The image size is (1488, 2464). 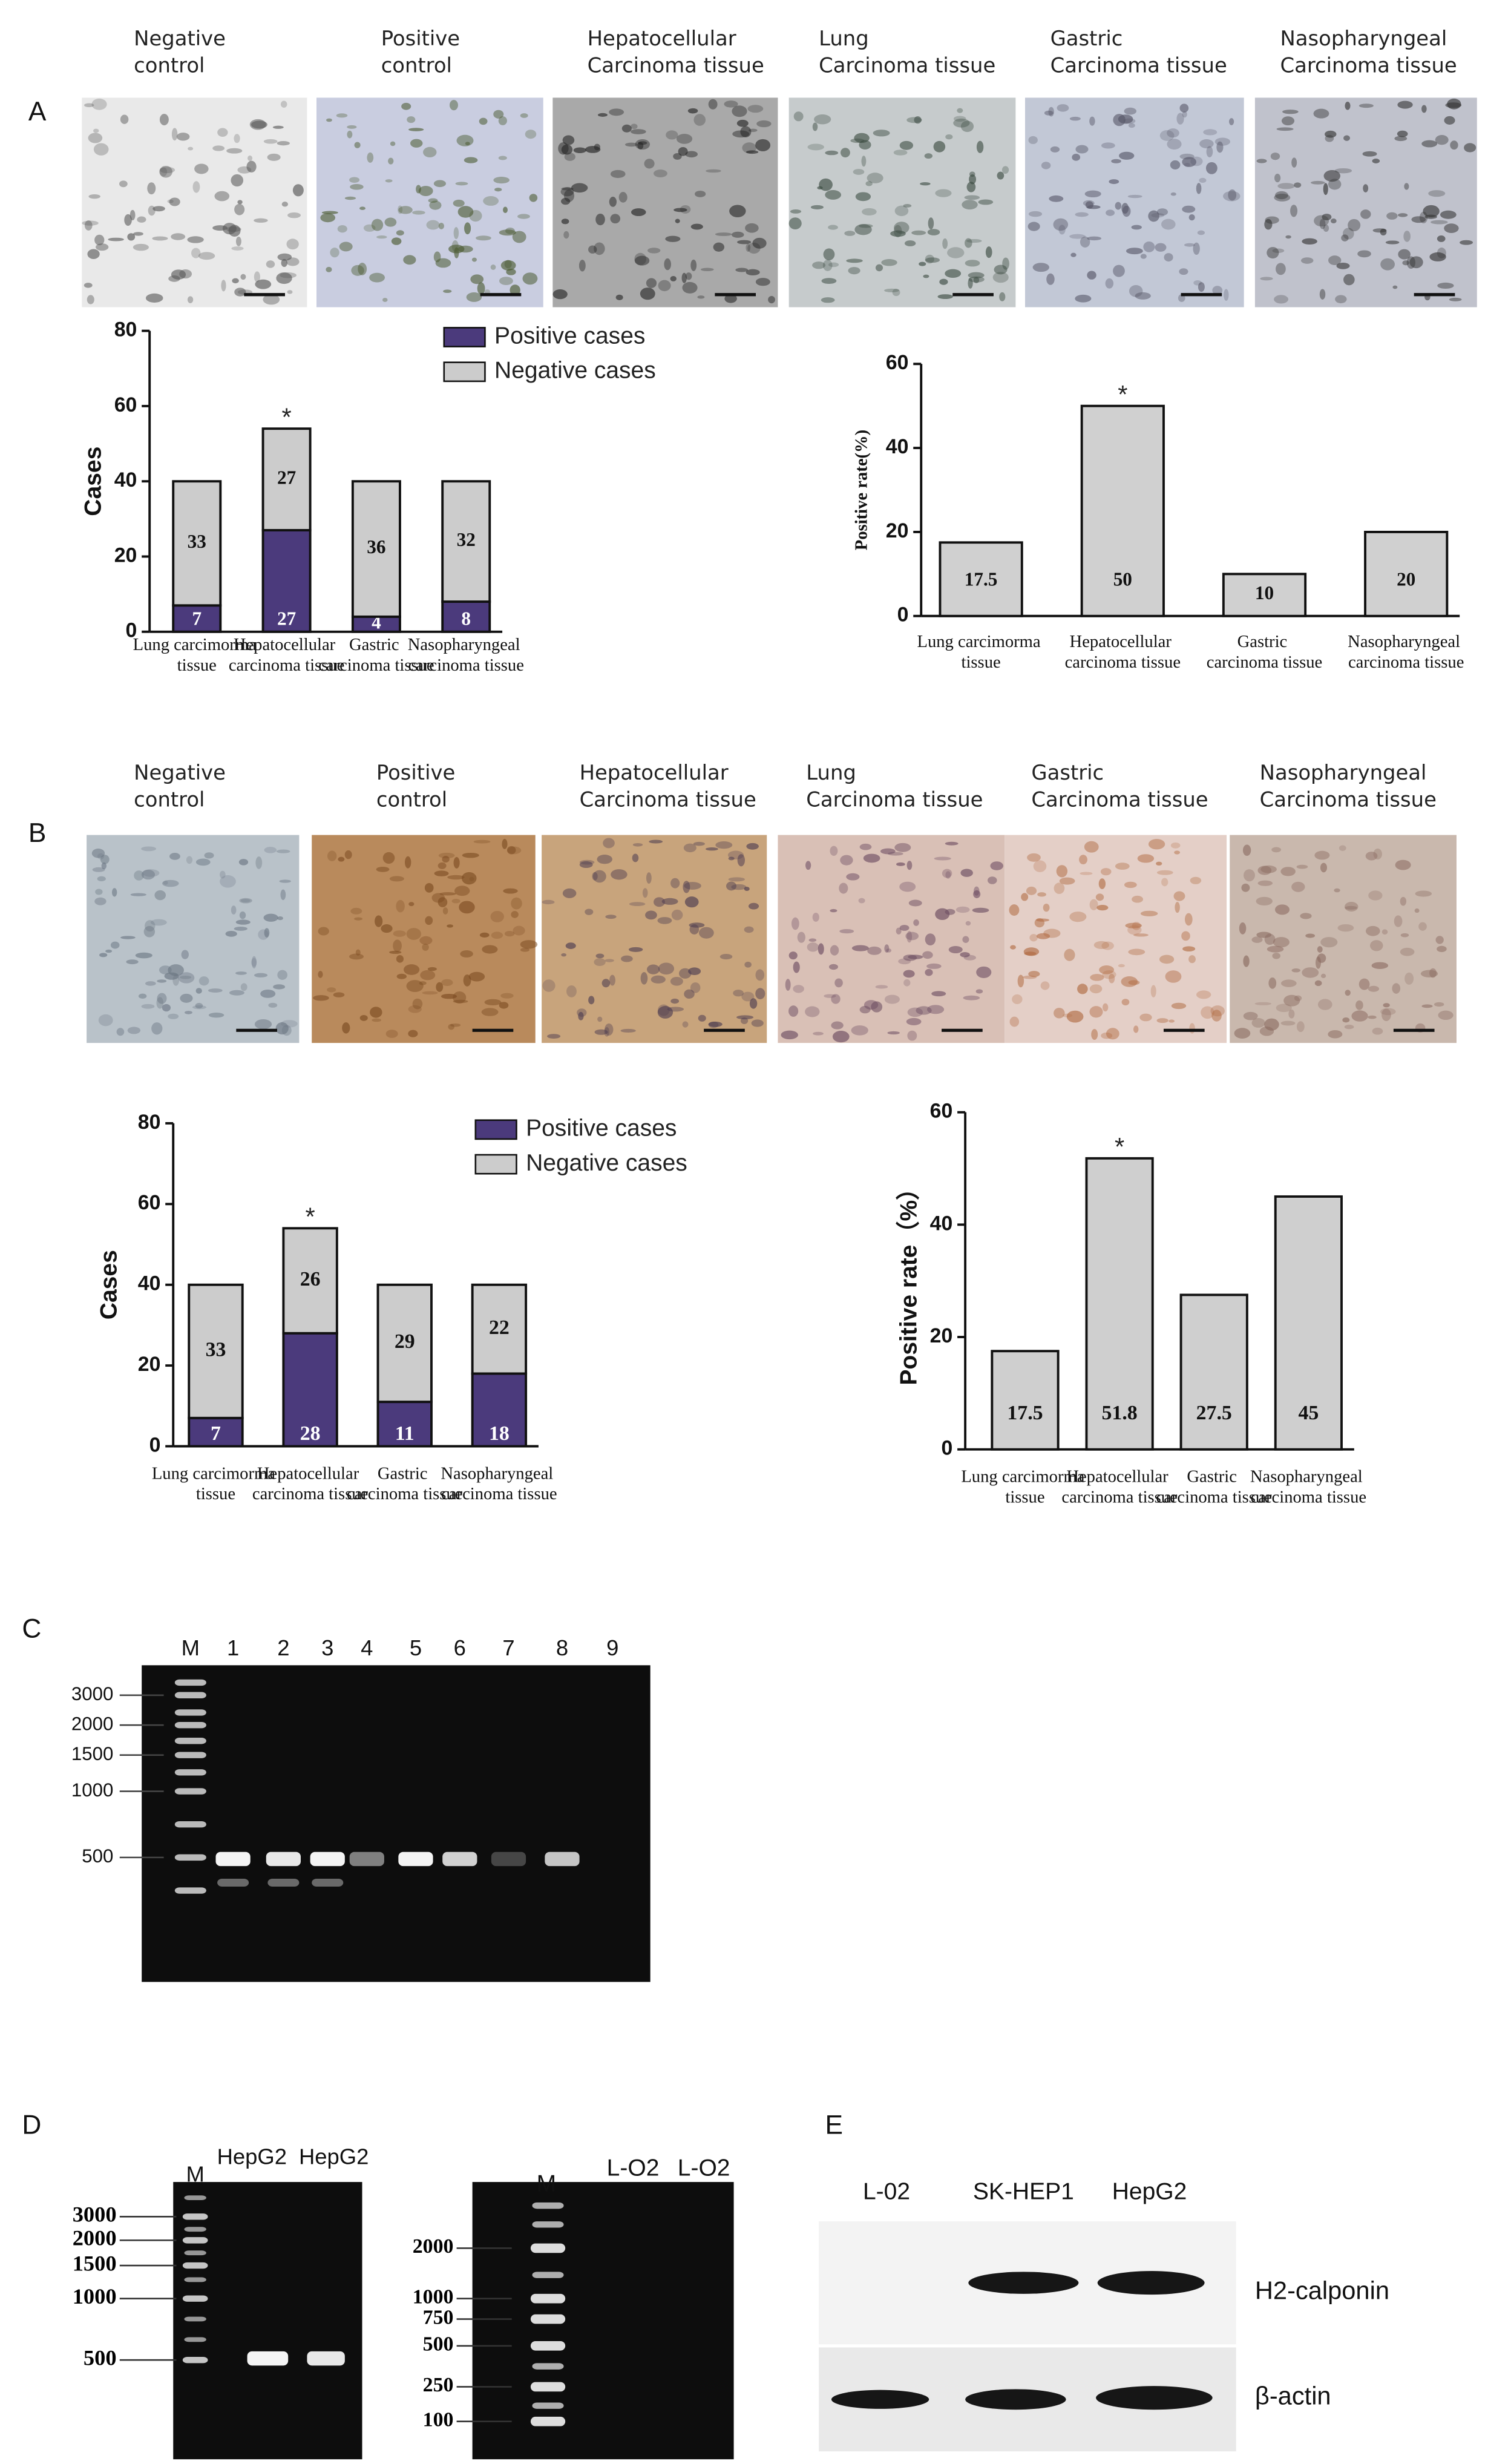 I want to click on marker-label: 3000, so click(x=92, y=1693).